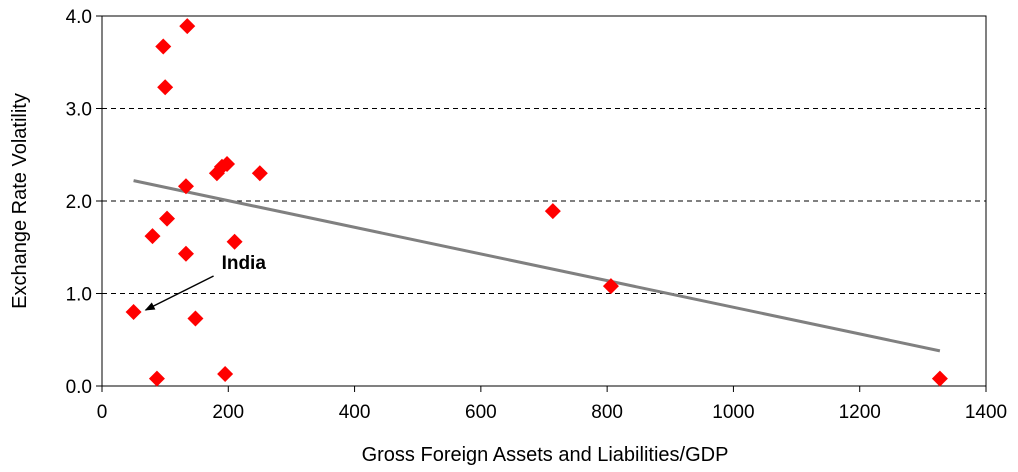 This screenshot has height=472, width=1018. Describe the element at coordinates (79, 202) in the screenshot. I see `y-tick-label: 2.0` at that location.